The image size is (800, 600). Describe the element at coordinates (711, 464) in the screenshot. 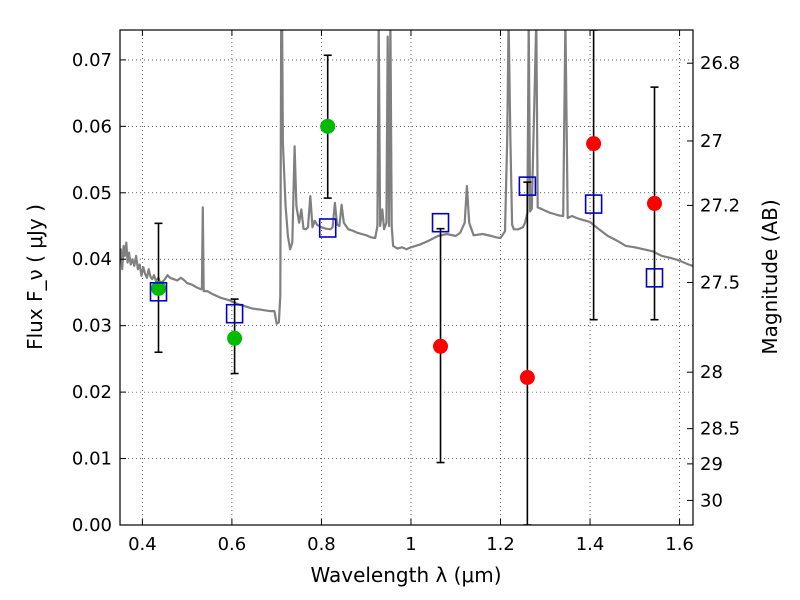

I see `mag-tick-label: 29` at that location.